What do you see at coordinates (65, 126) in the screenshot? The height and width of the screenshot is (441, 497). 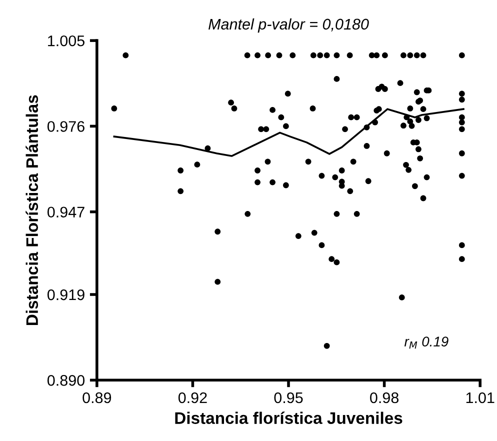 I see `y-tick-label: 0.976` at bounding box center [65, 126].